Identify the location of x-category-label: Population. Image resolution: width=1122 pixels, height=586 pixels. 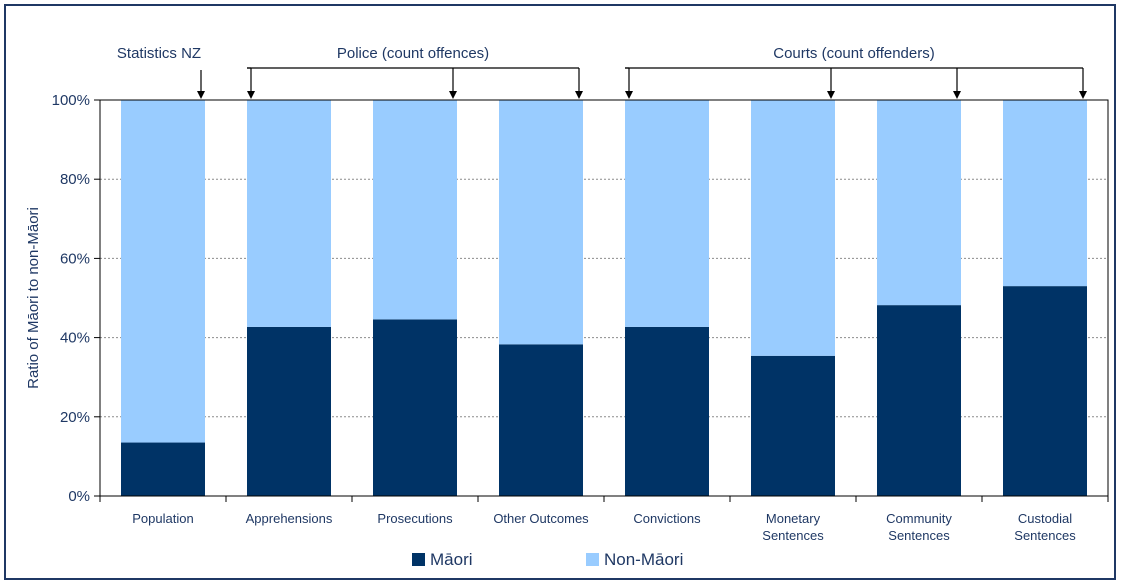
(162, 518).